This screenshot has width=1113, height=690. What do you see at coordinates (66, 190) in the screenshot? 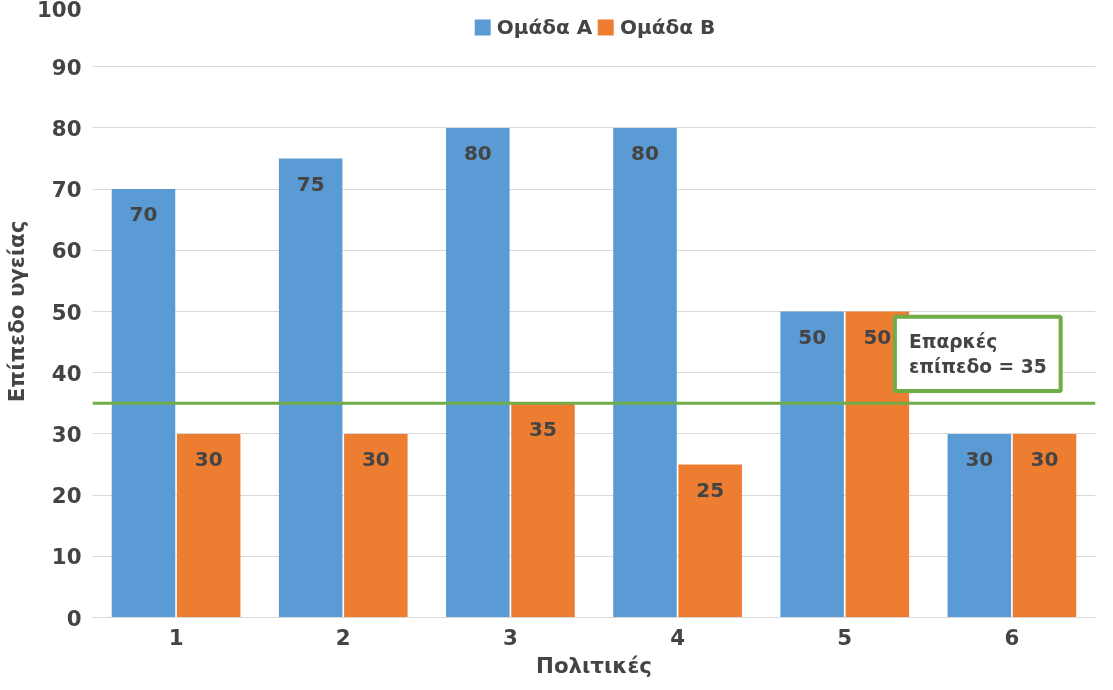
I see `y-tick-label: 70` at bounding box center [66, 190].